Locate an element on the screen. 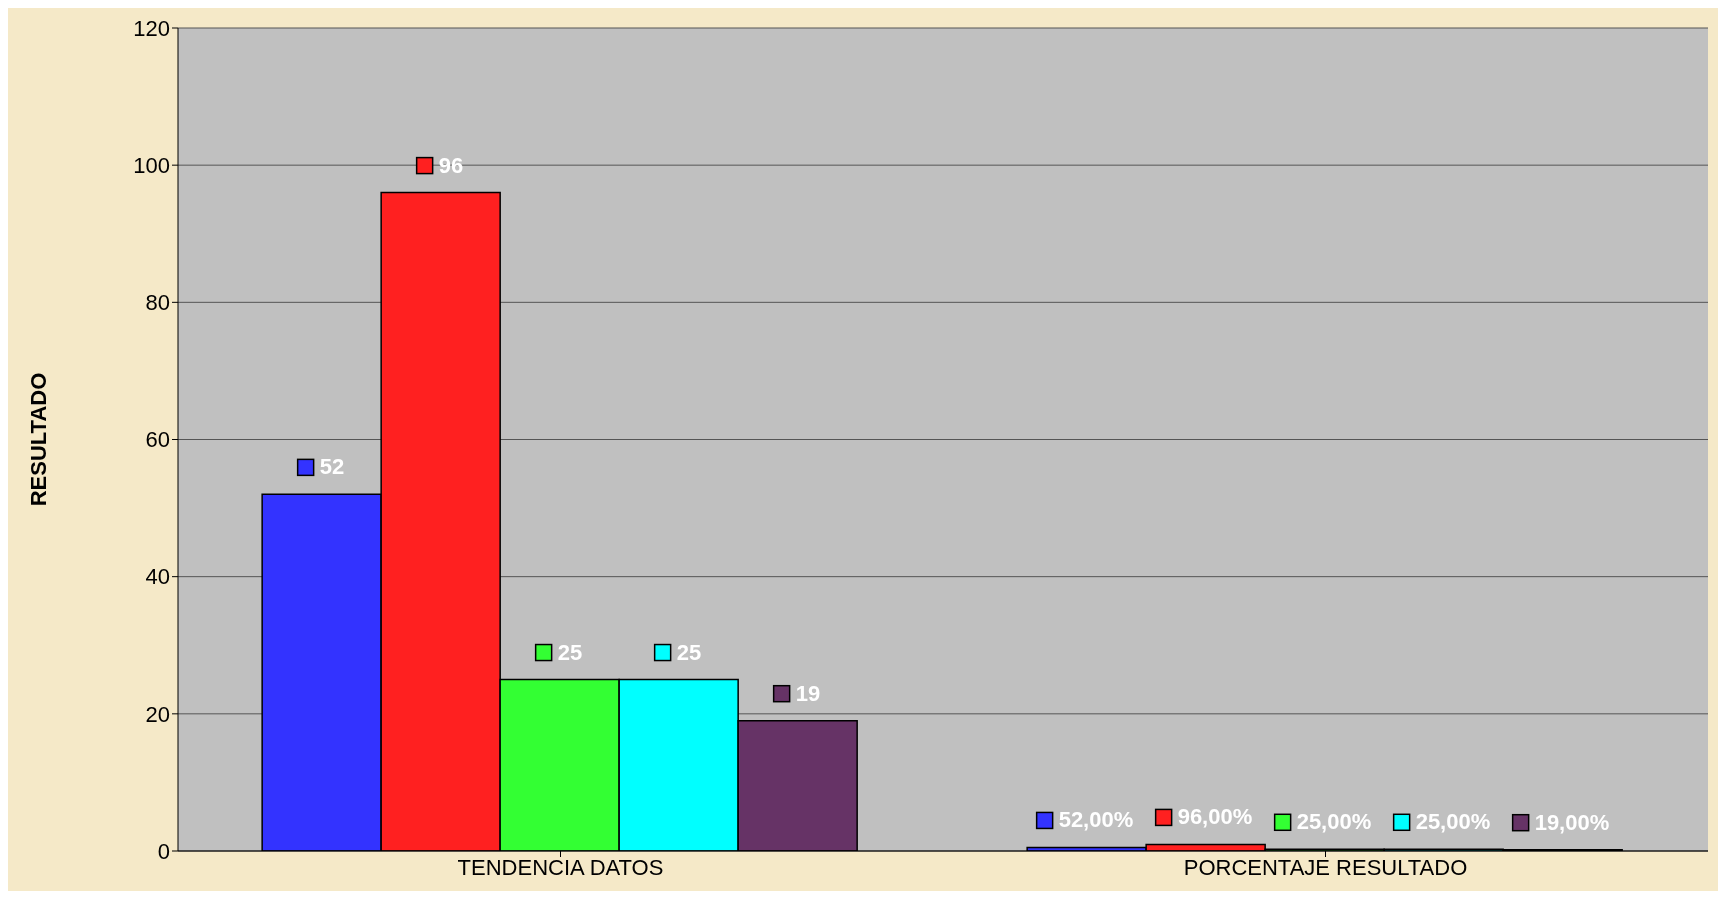  y-tick-label: 80 is located at coordinates (157, 303).